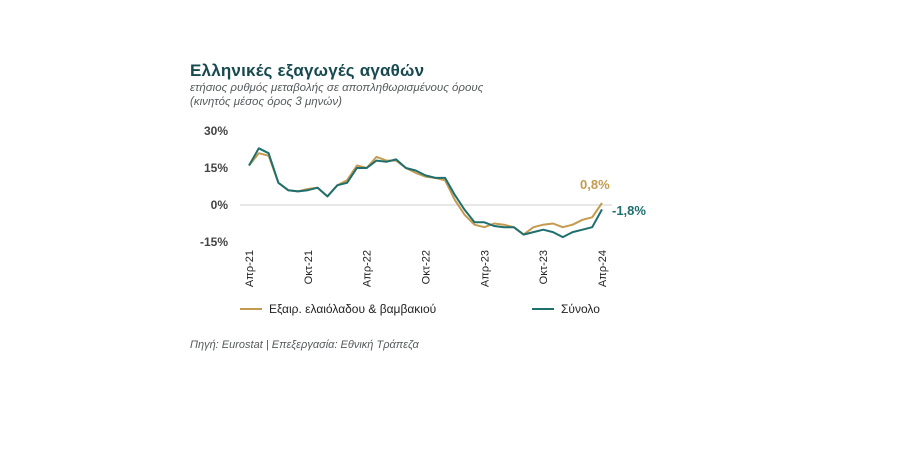  What do you see at coordinates (580, 309) in the screenshot?
I see `legend-label-total: Σύνολο` at bounding box center [580, 309].